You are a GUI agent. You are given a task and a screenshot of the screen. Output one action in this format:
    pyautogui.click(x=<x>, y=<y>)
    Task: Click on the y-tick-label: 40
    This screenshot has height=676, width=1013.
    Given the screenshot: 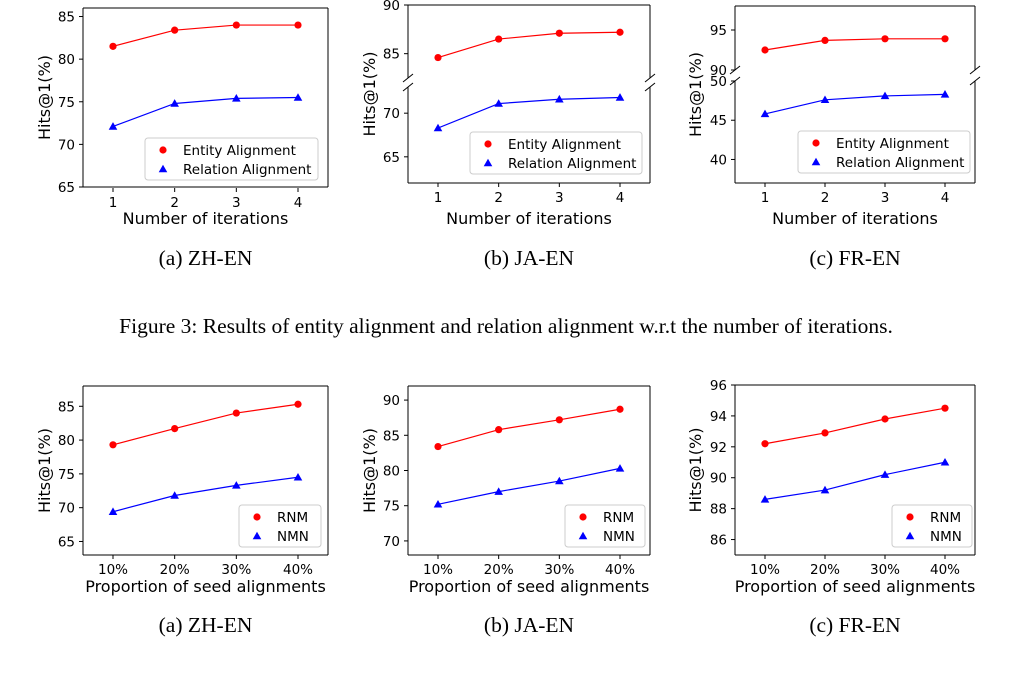 What is the action you would take?
    pyautogui.click(x=718, y=160)
    